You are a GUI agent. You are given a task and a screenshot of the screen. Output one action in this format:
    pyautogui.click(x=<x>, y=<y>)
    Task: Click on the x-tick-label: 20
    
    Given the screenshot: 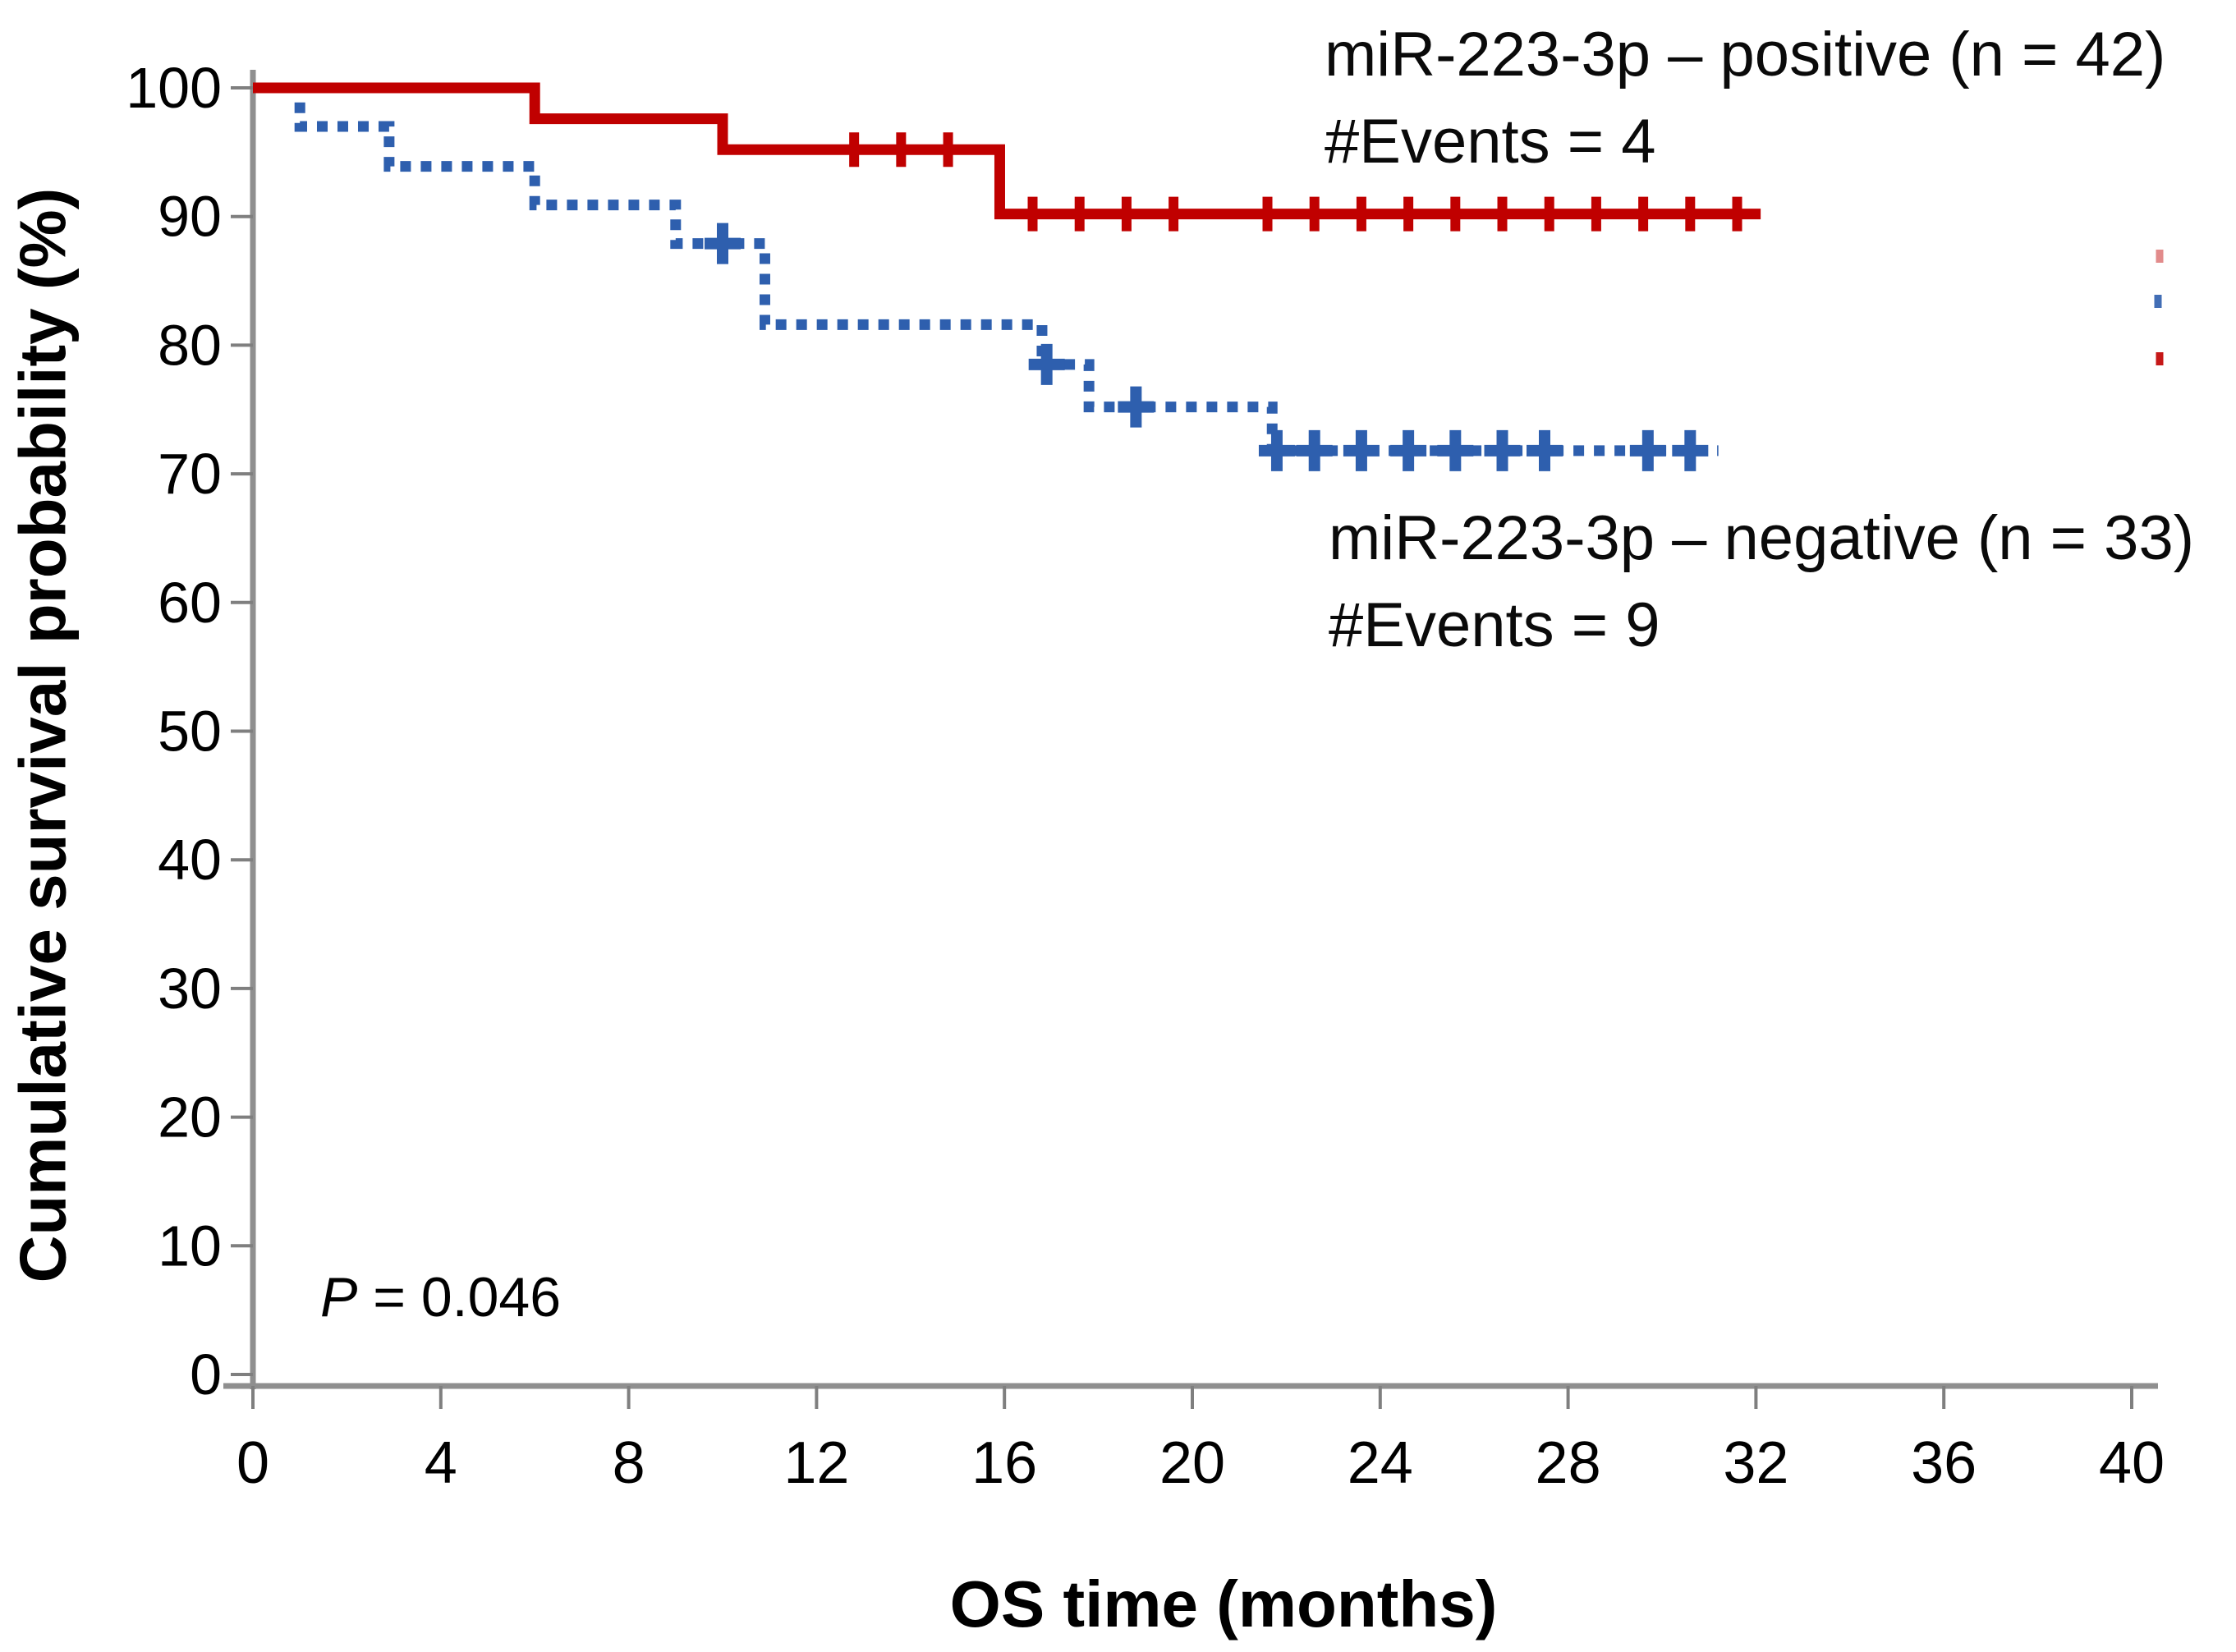 What is the action you would take?
    pyautogui.click(x=1192, y=1463)
    